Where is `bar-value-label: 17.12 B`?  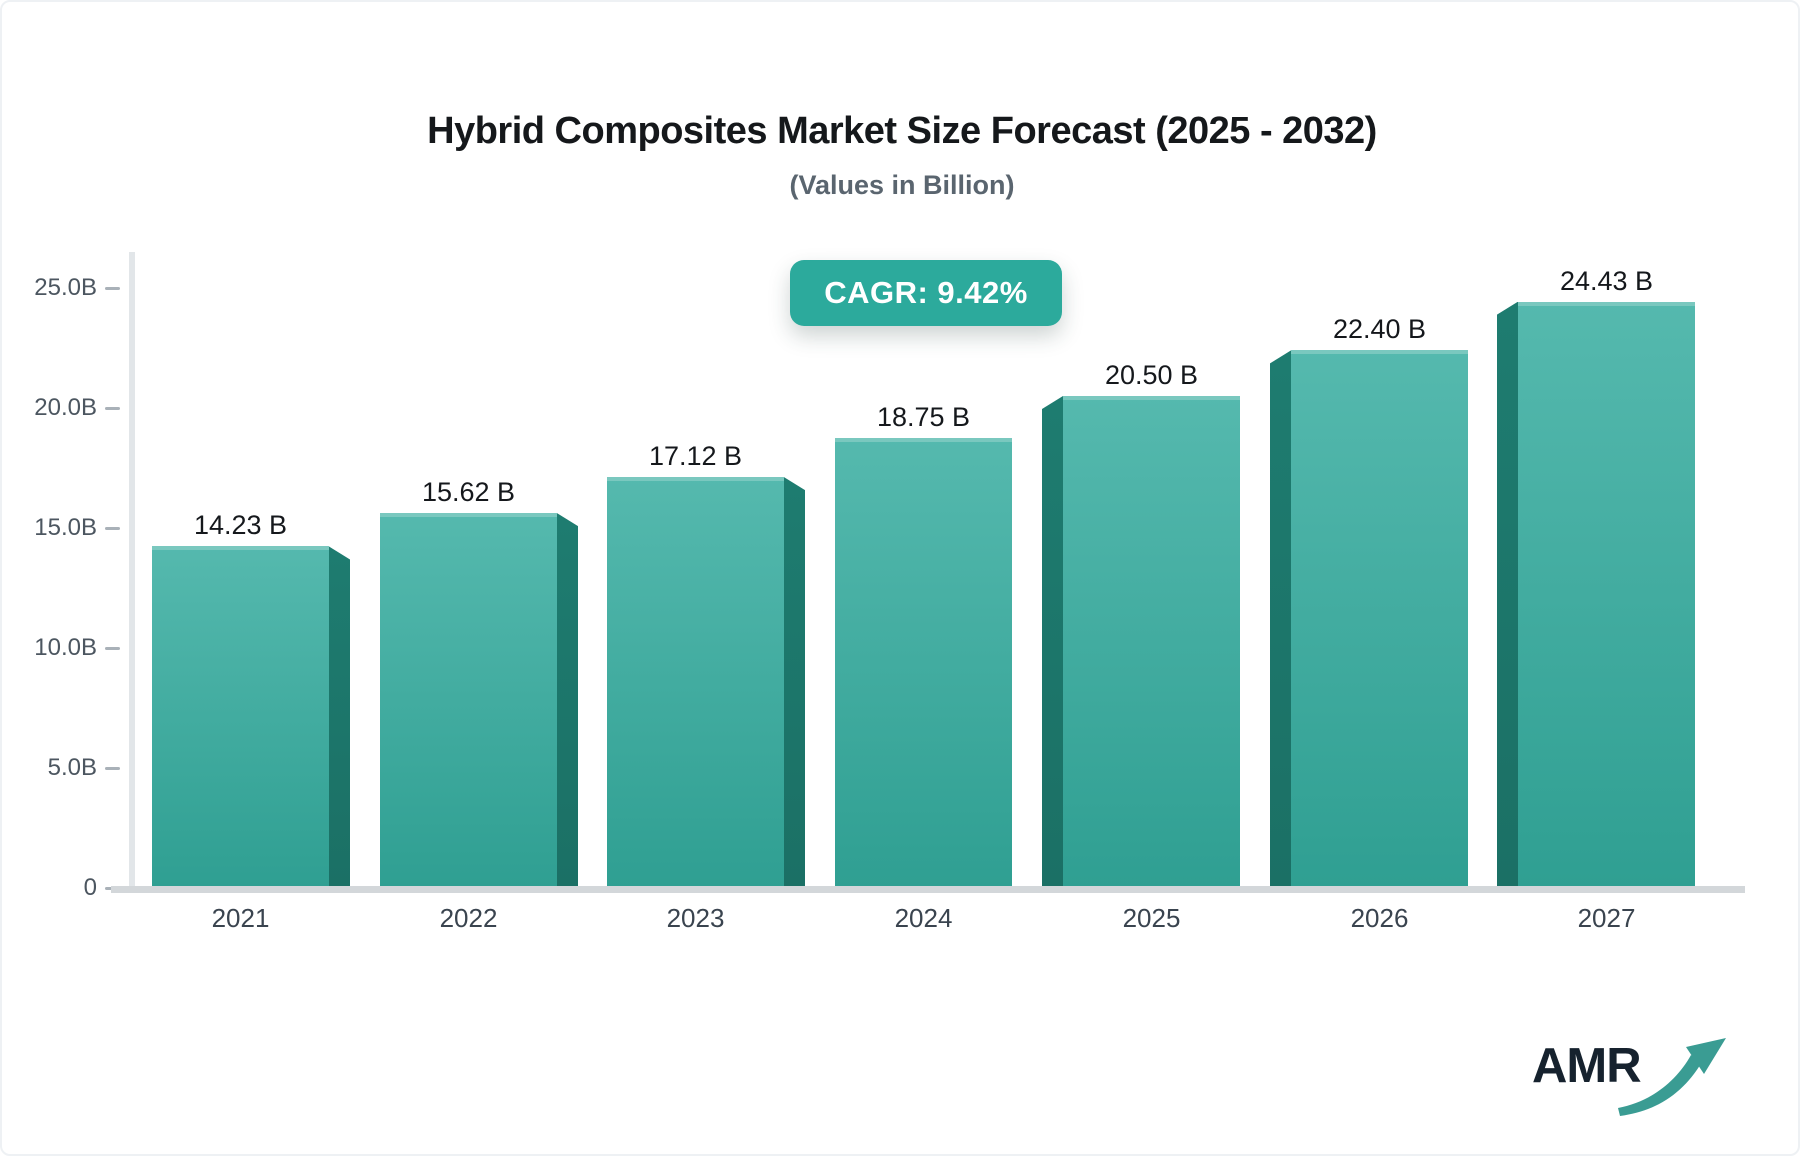 bar-value-label: 17.12 B is located at coordinates (695, 456).